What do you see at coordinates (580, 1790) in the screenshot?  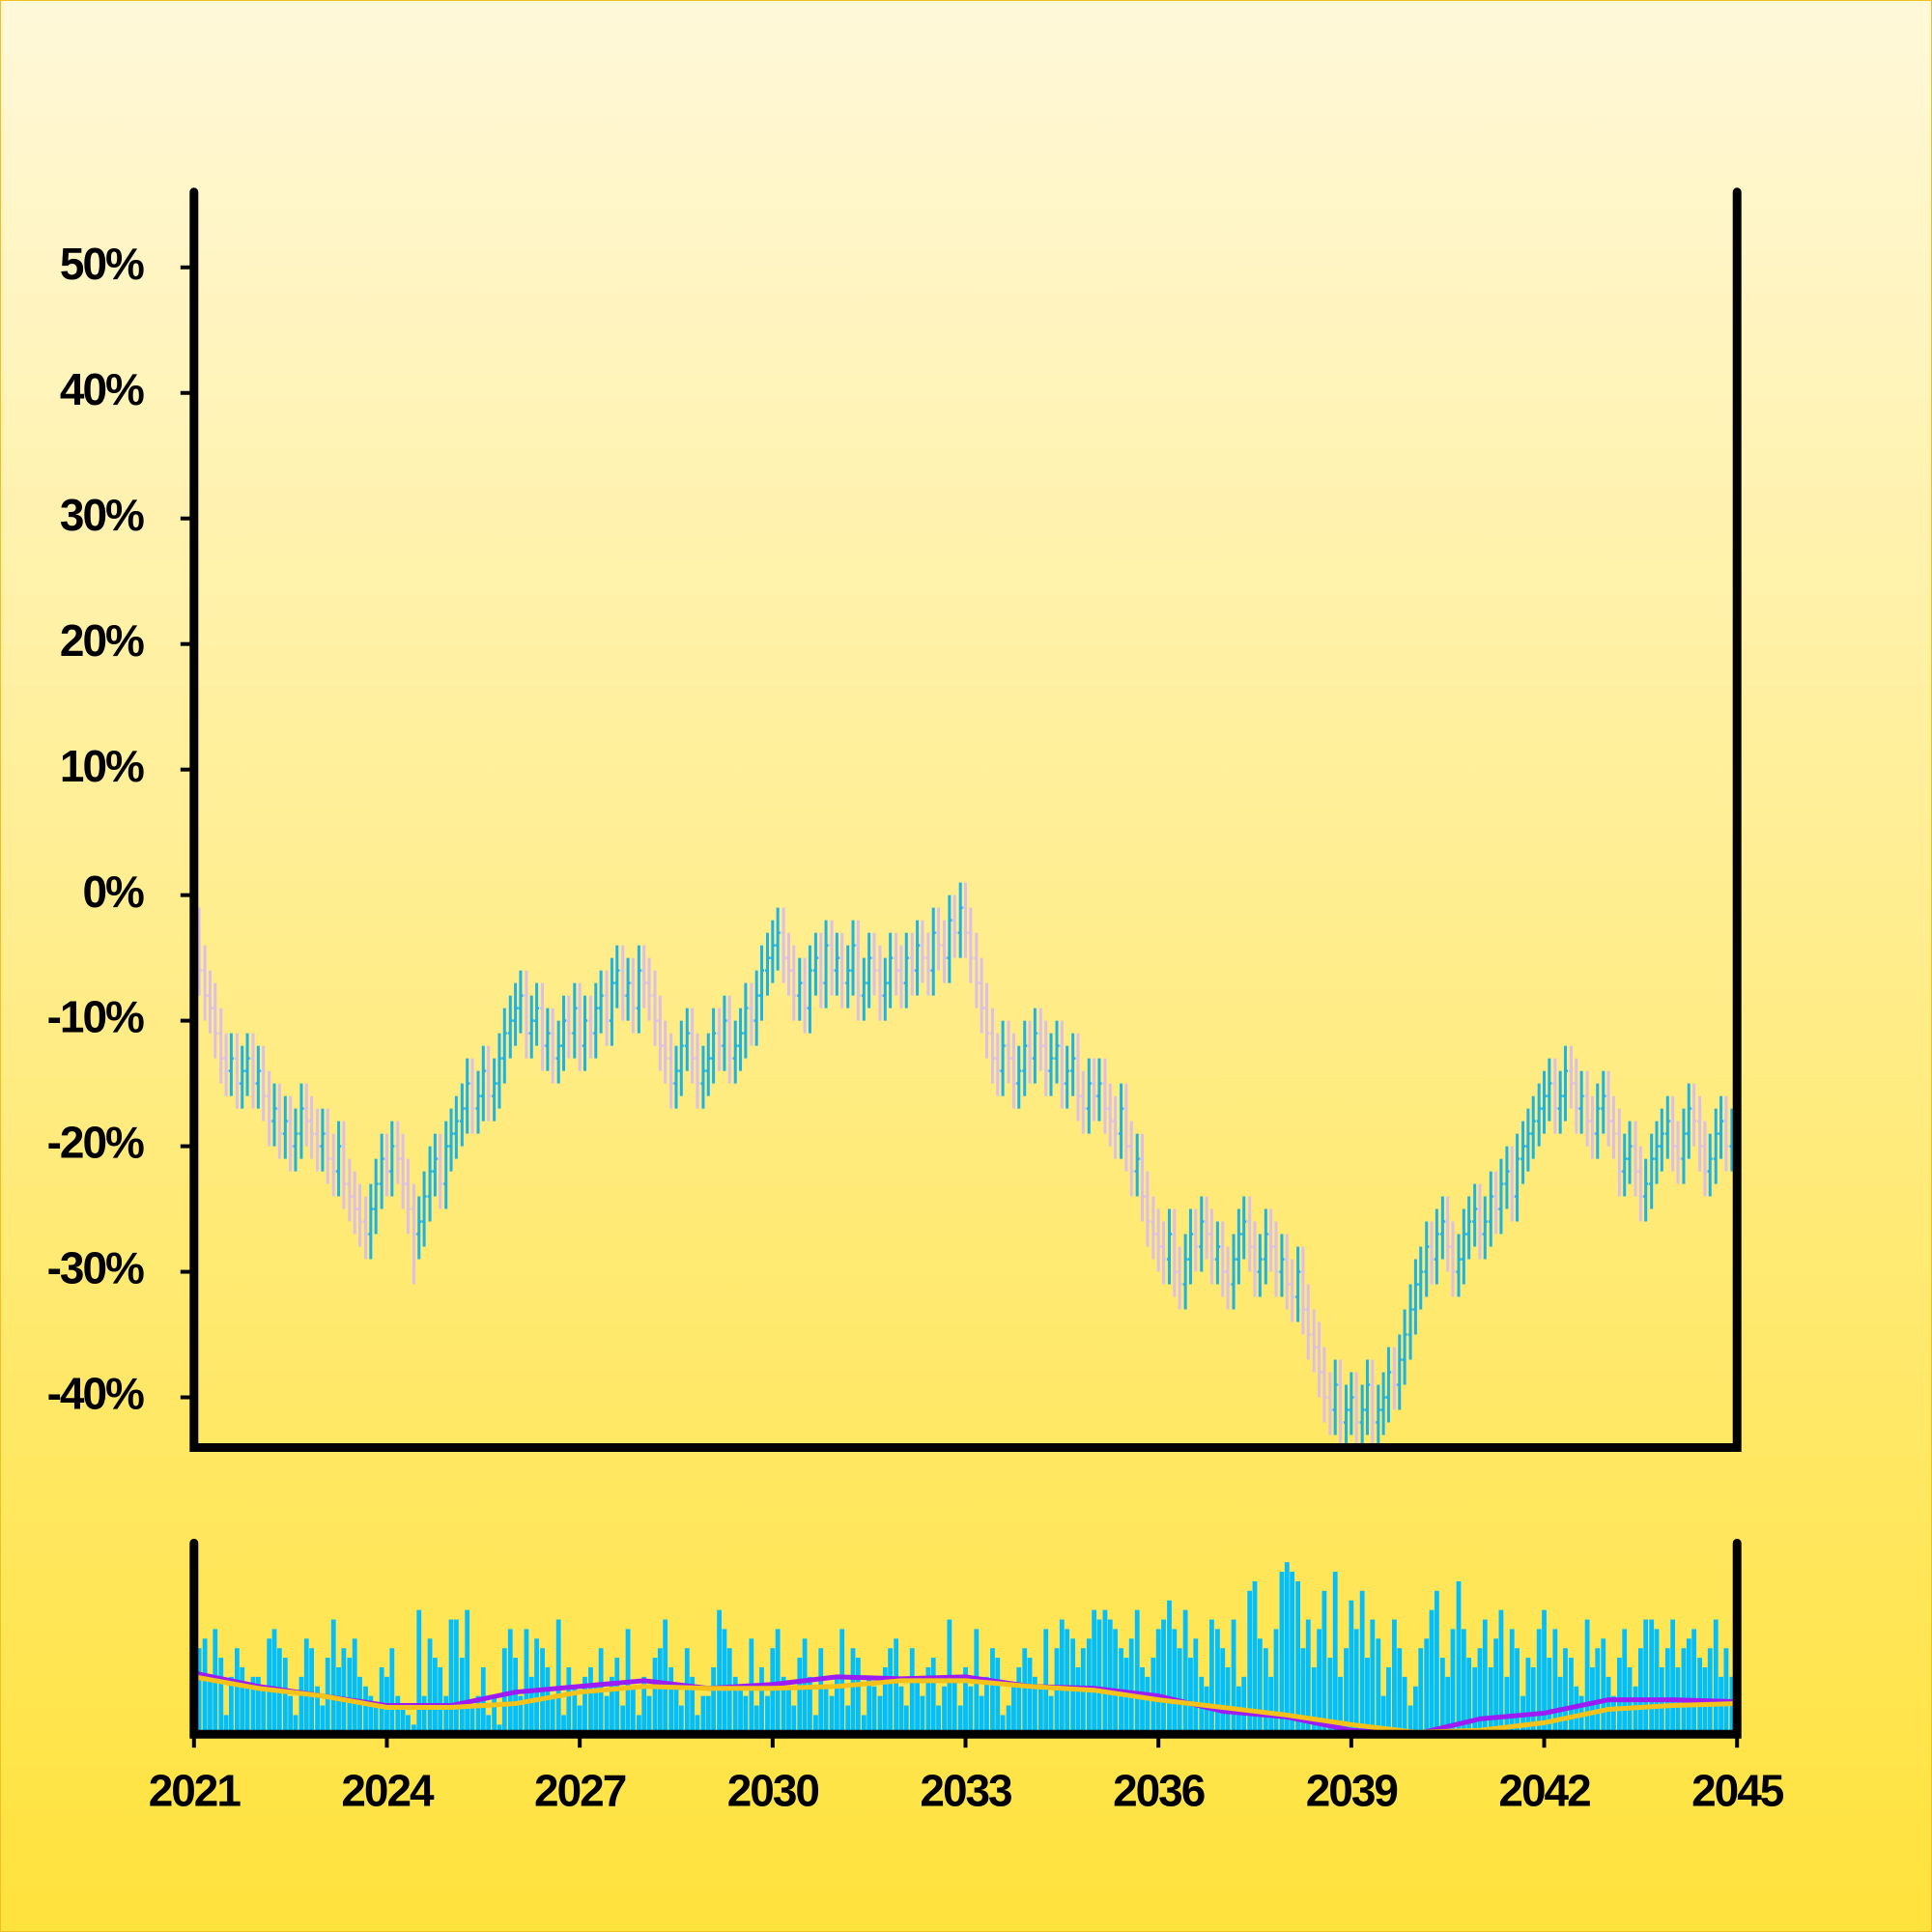 I see `x-tick-label: 2027` at bounding box center [580, 1790].